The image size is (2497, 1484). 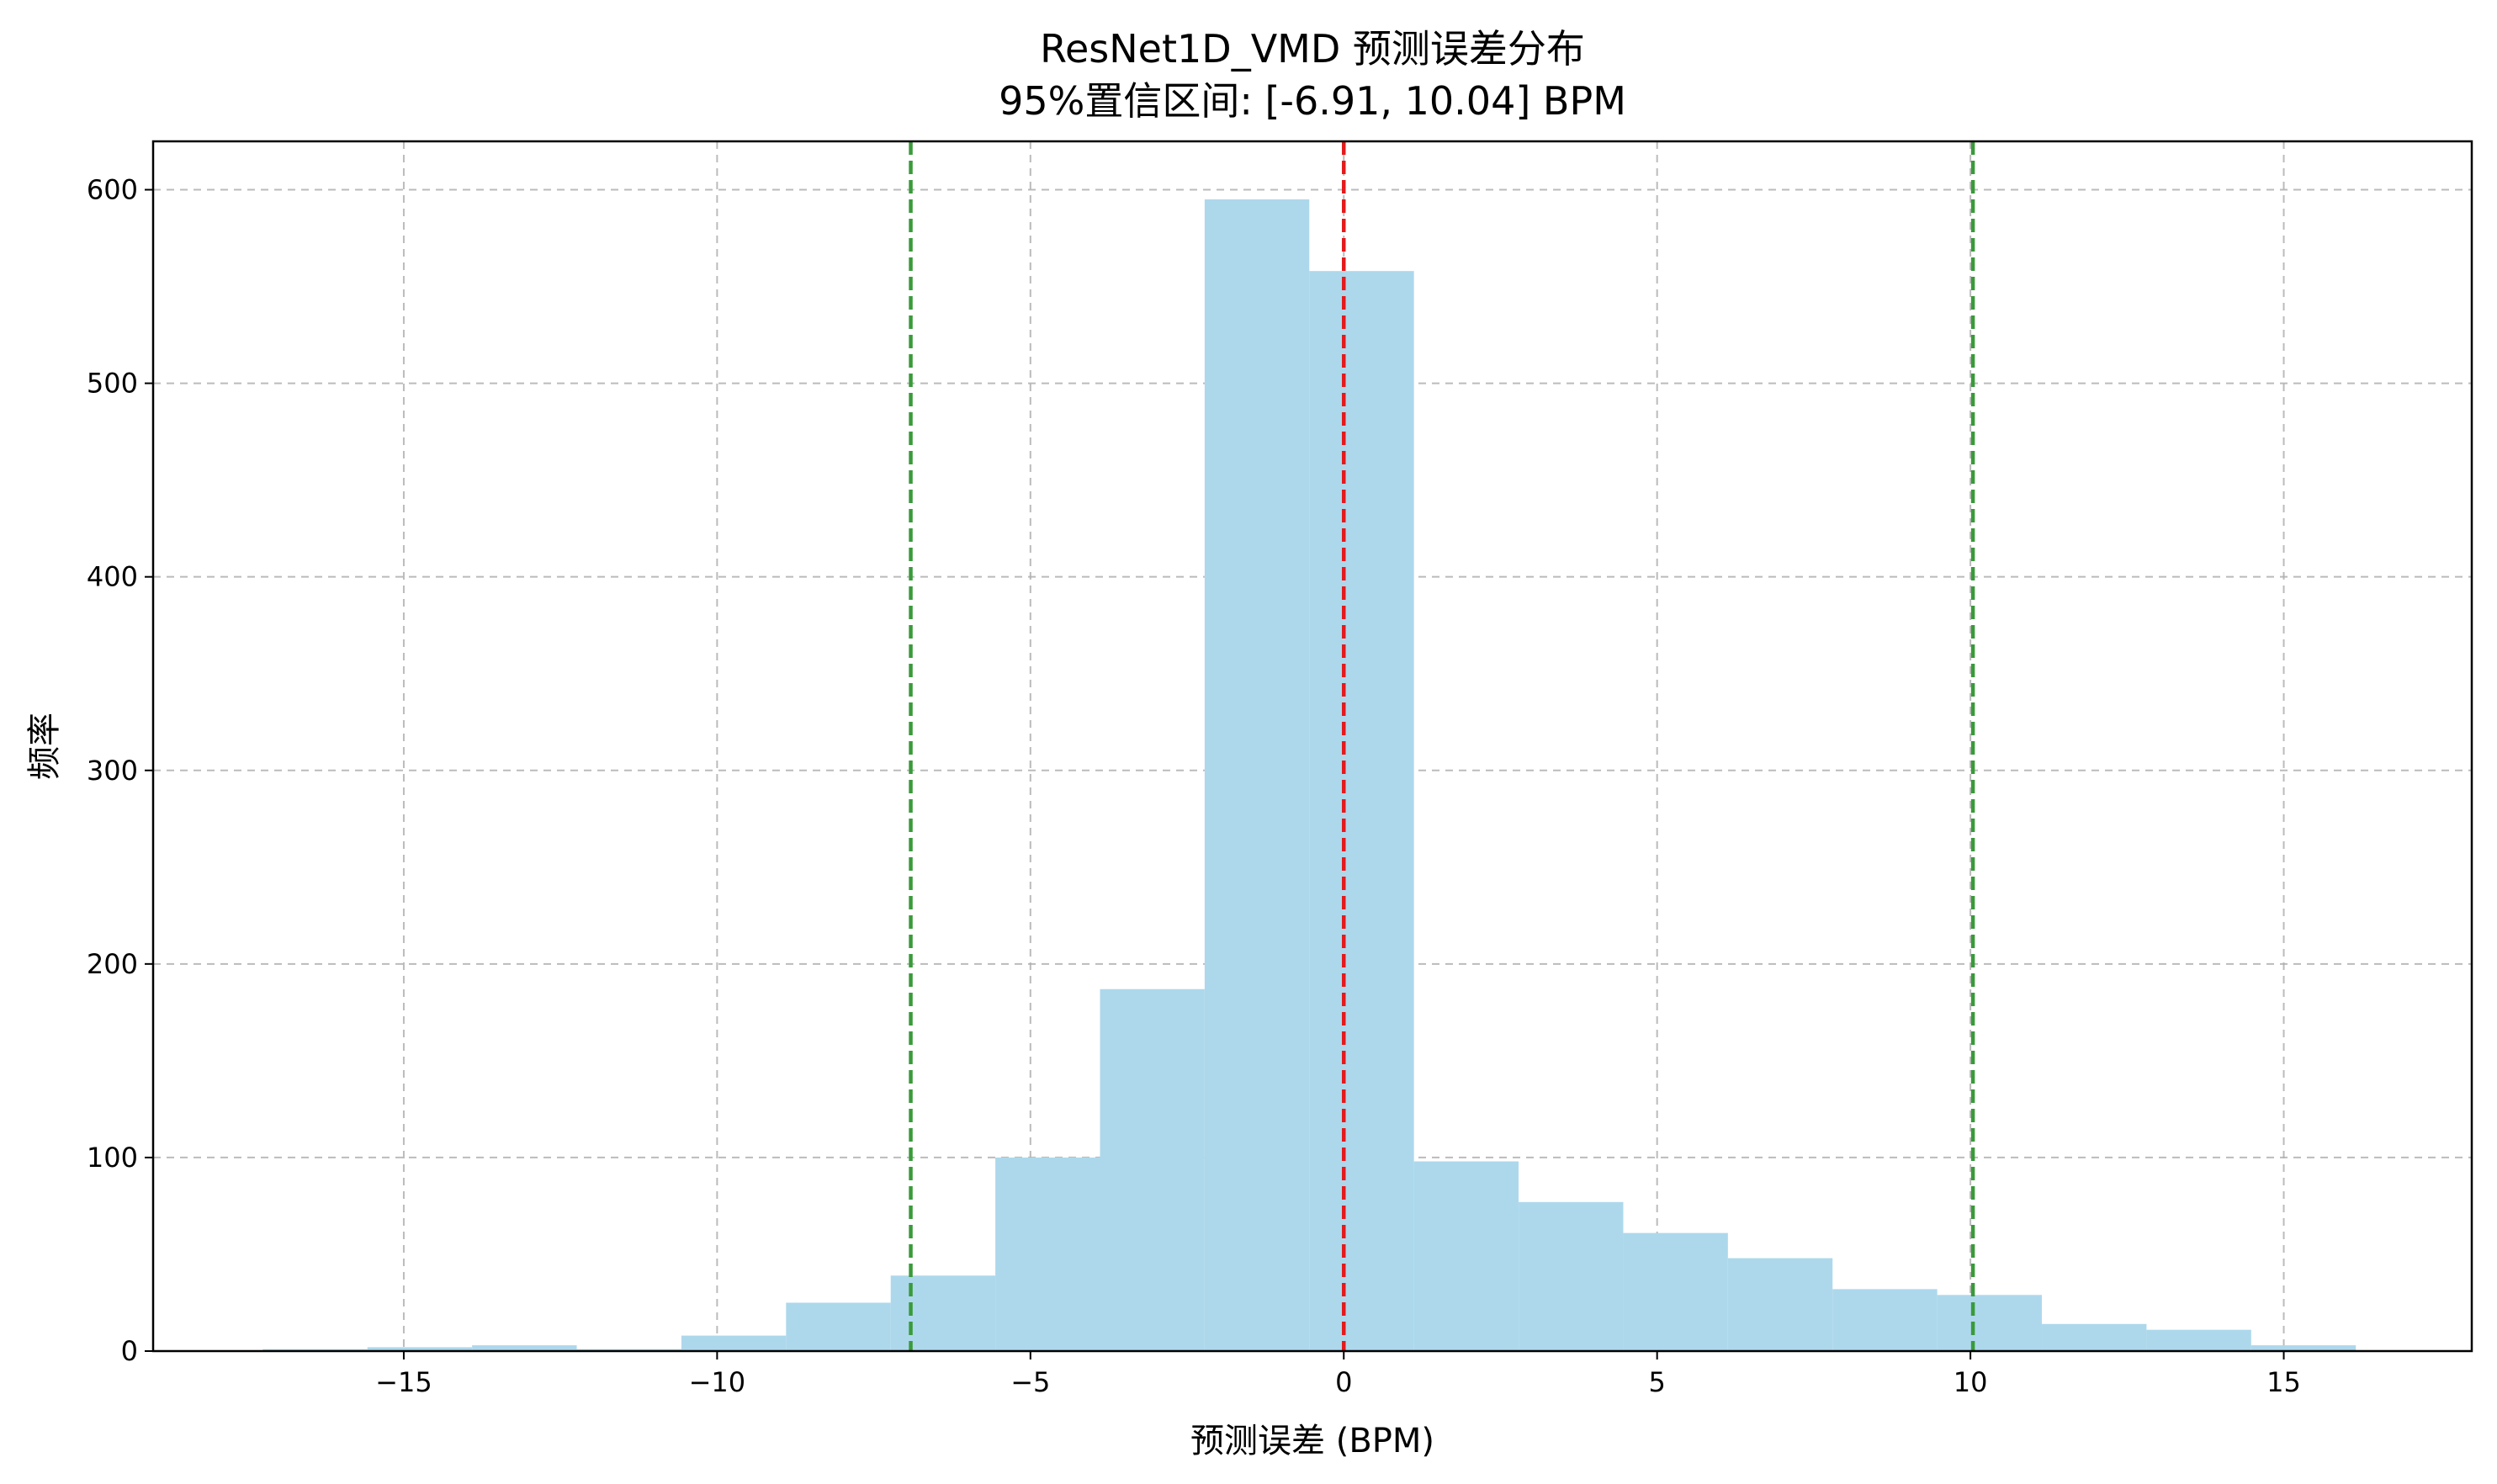 What do you see at coordinates (718, 1382) in the screenshot?
I see `x-tick-label: −10` at bounding box center [718, 1382].